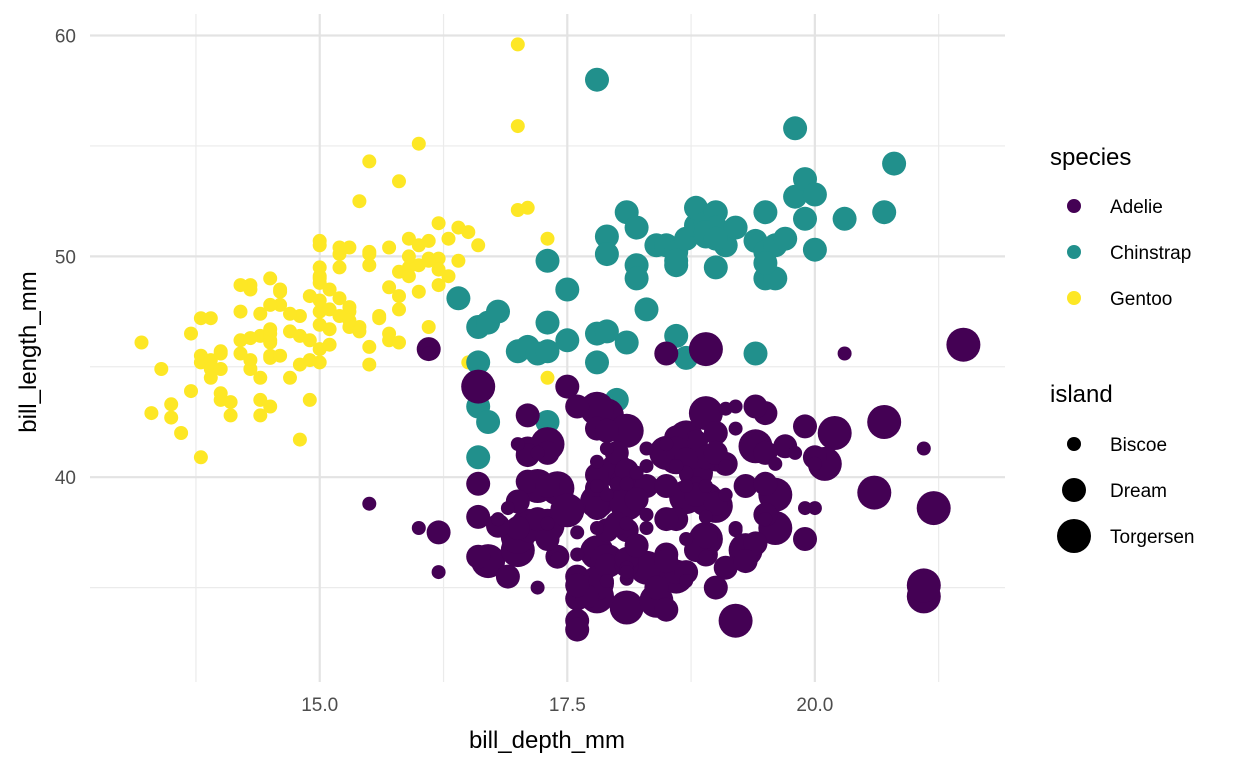  Describe the element at coordinates (567, 705) in the screenshot. I see `x-axis-ticks: 15.0 17.5 20.0` at that location.